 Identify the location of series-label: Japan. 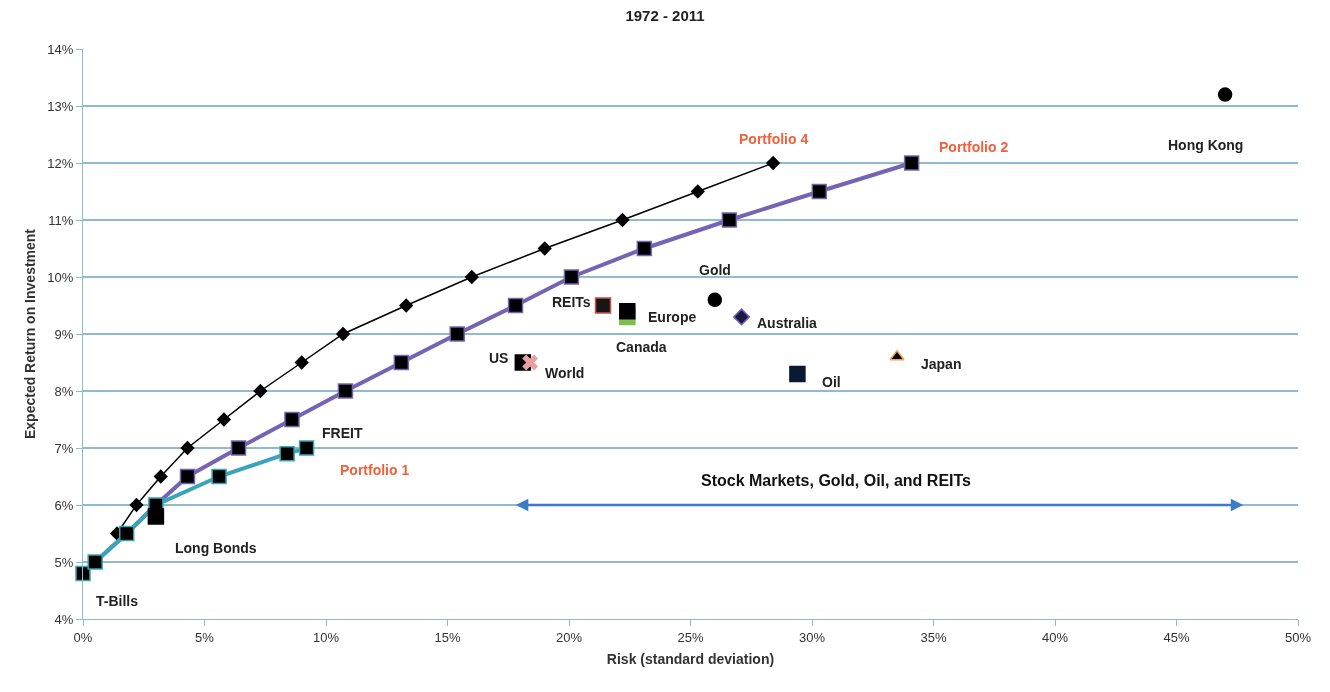
(941, 364).